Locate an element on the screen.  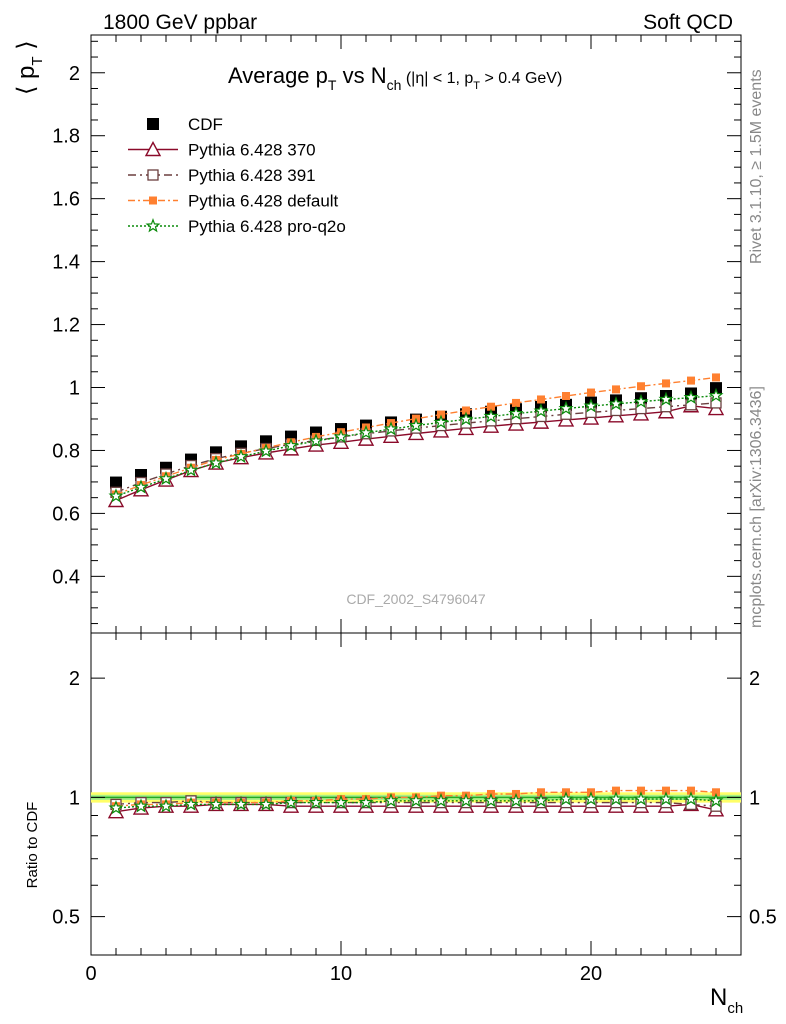
ratio-series-pq2o is located at coordinates (416, 803).